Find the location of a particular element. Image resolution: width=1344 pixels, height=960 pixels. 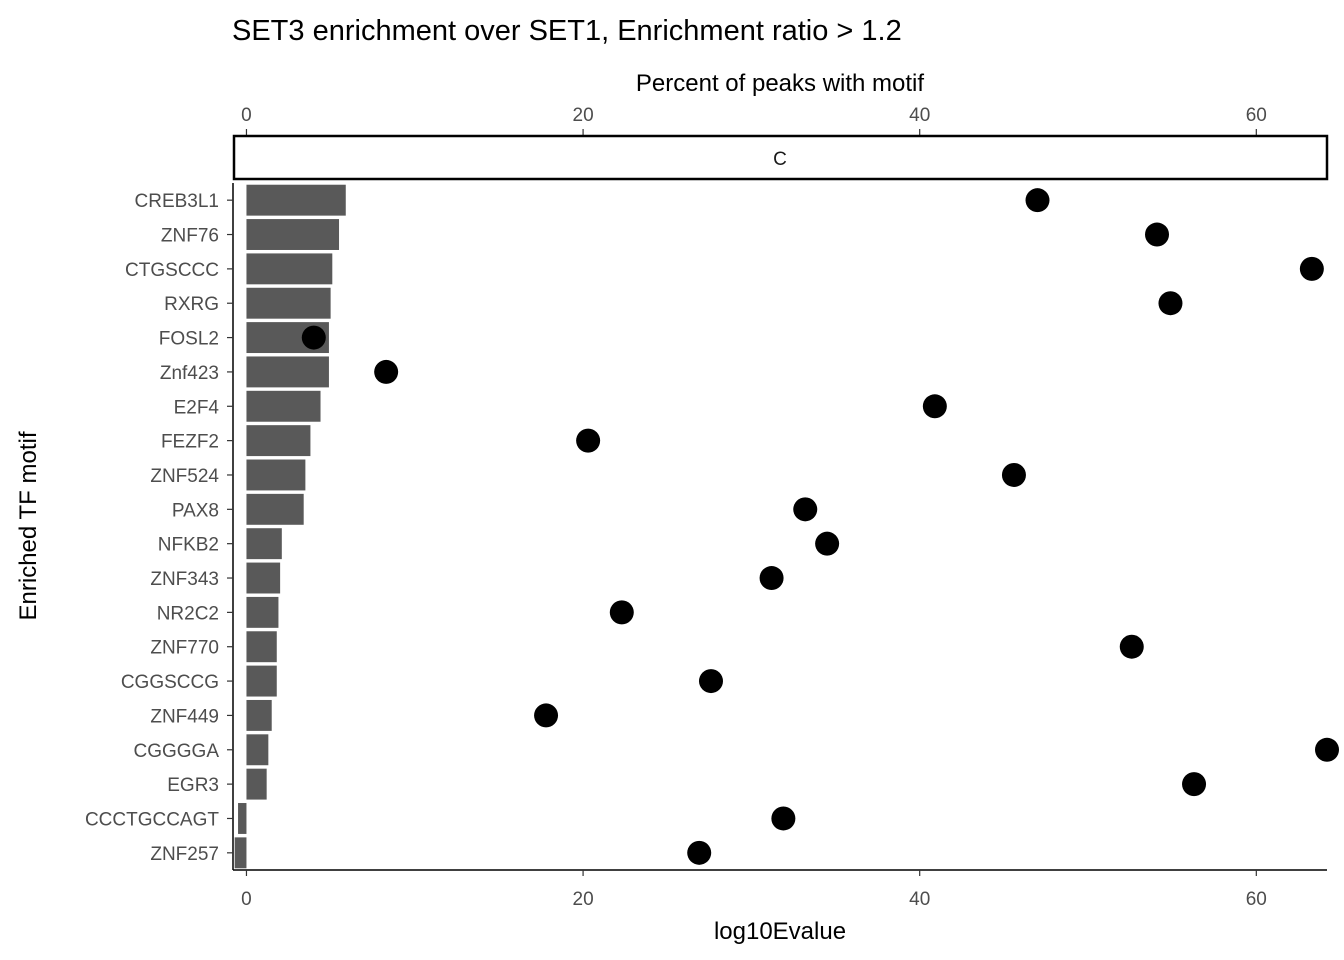

y-tick-label: RXRG is located at coordinates (191, 304).